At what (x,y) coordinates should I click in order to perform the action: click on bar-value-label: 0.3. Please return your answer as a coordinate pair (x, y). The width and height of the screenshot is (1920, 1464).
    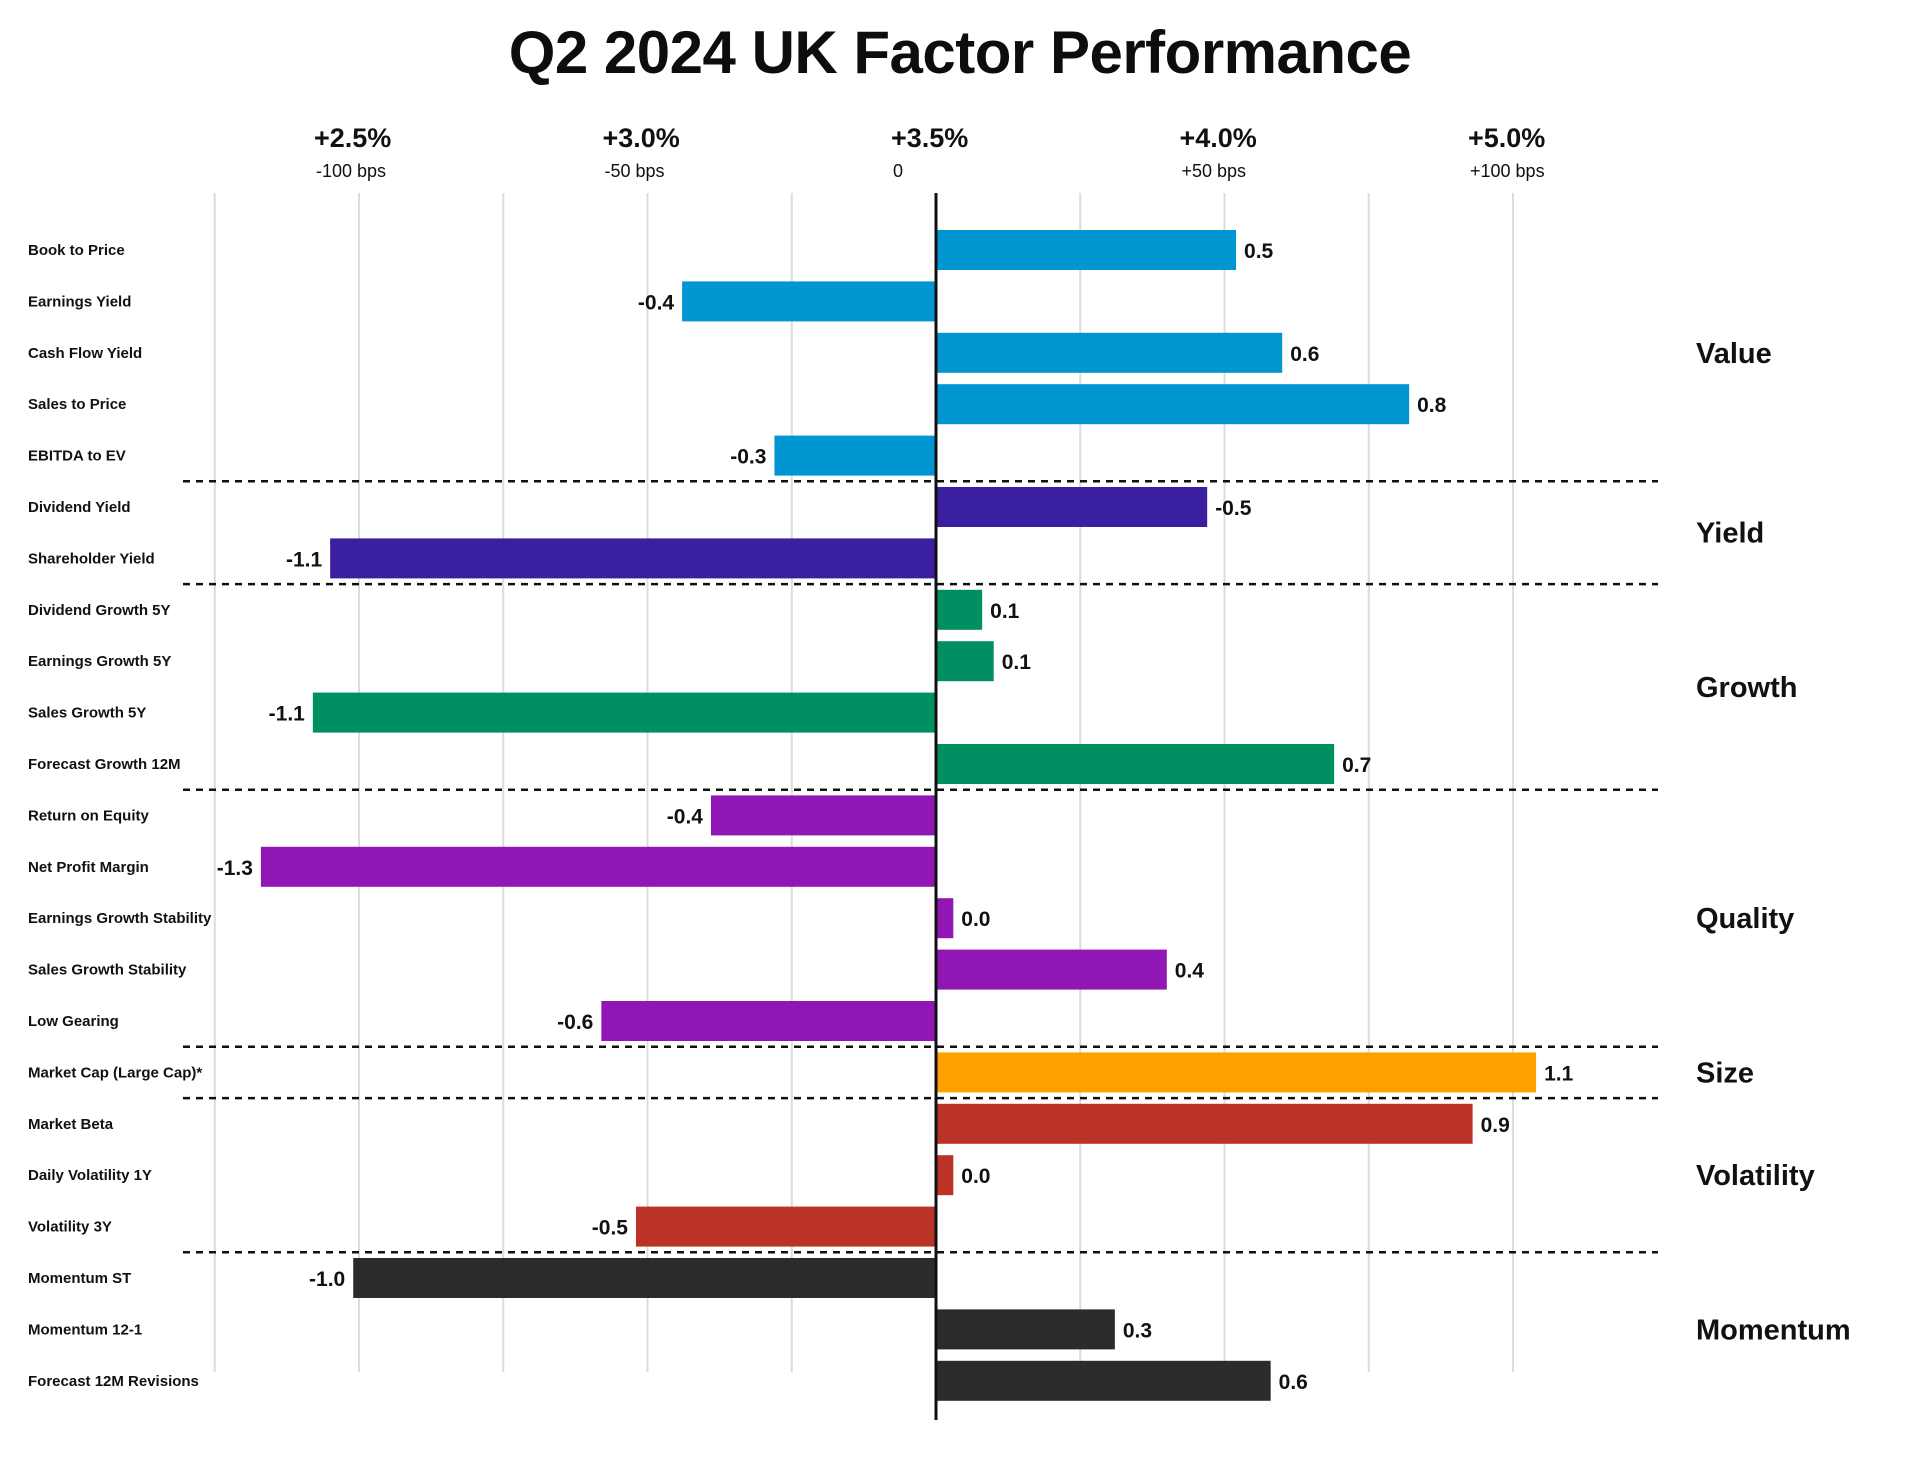
    Looking at the image, I should click on (1137, 1330).